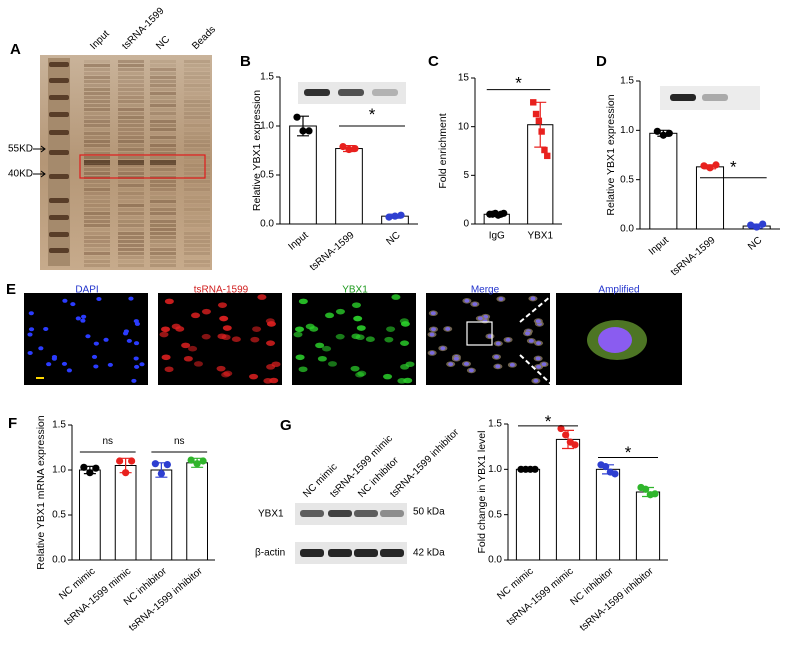 The height and width of the screenshot is (646, 792). What do you see at coordinates (515, 584) in the screenshot?
I see `x-tick-label: NC mimic` at bounding box center [515, 584].